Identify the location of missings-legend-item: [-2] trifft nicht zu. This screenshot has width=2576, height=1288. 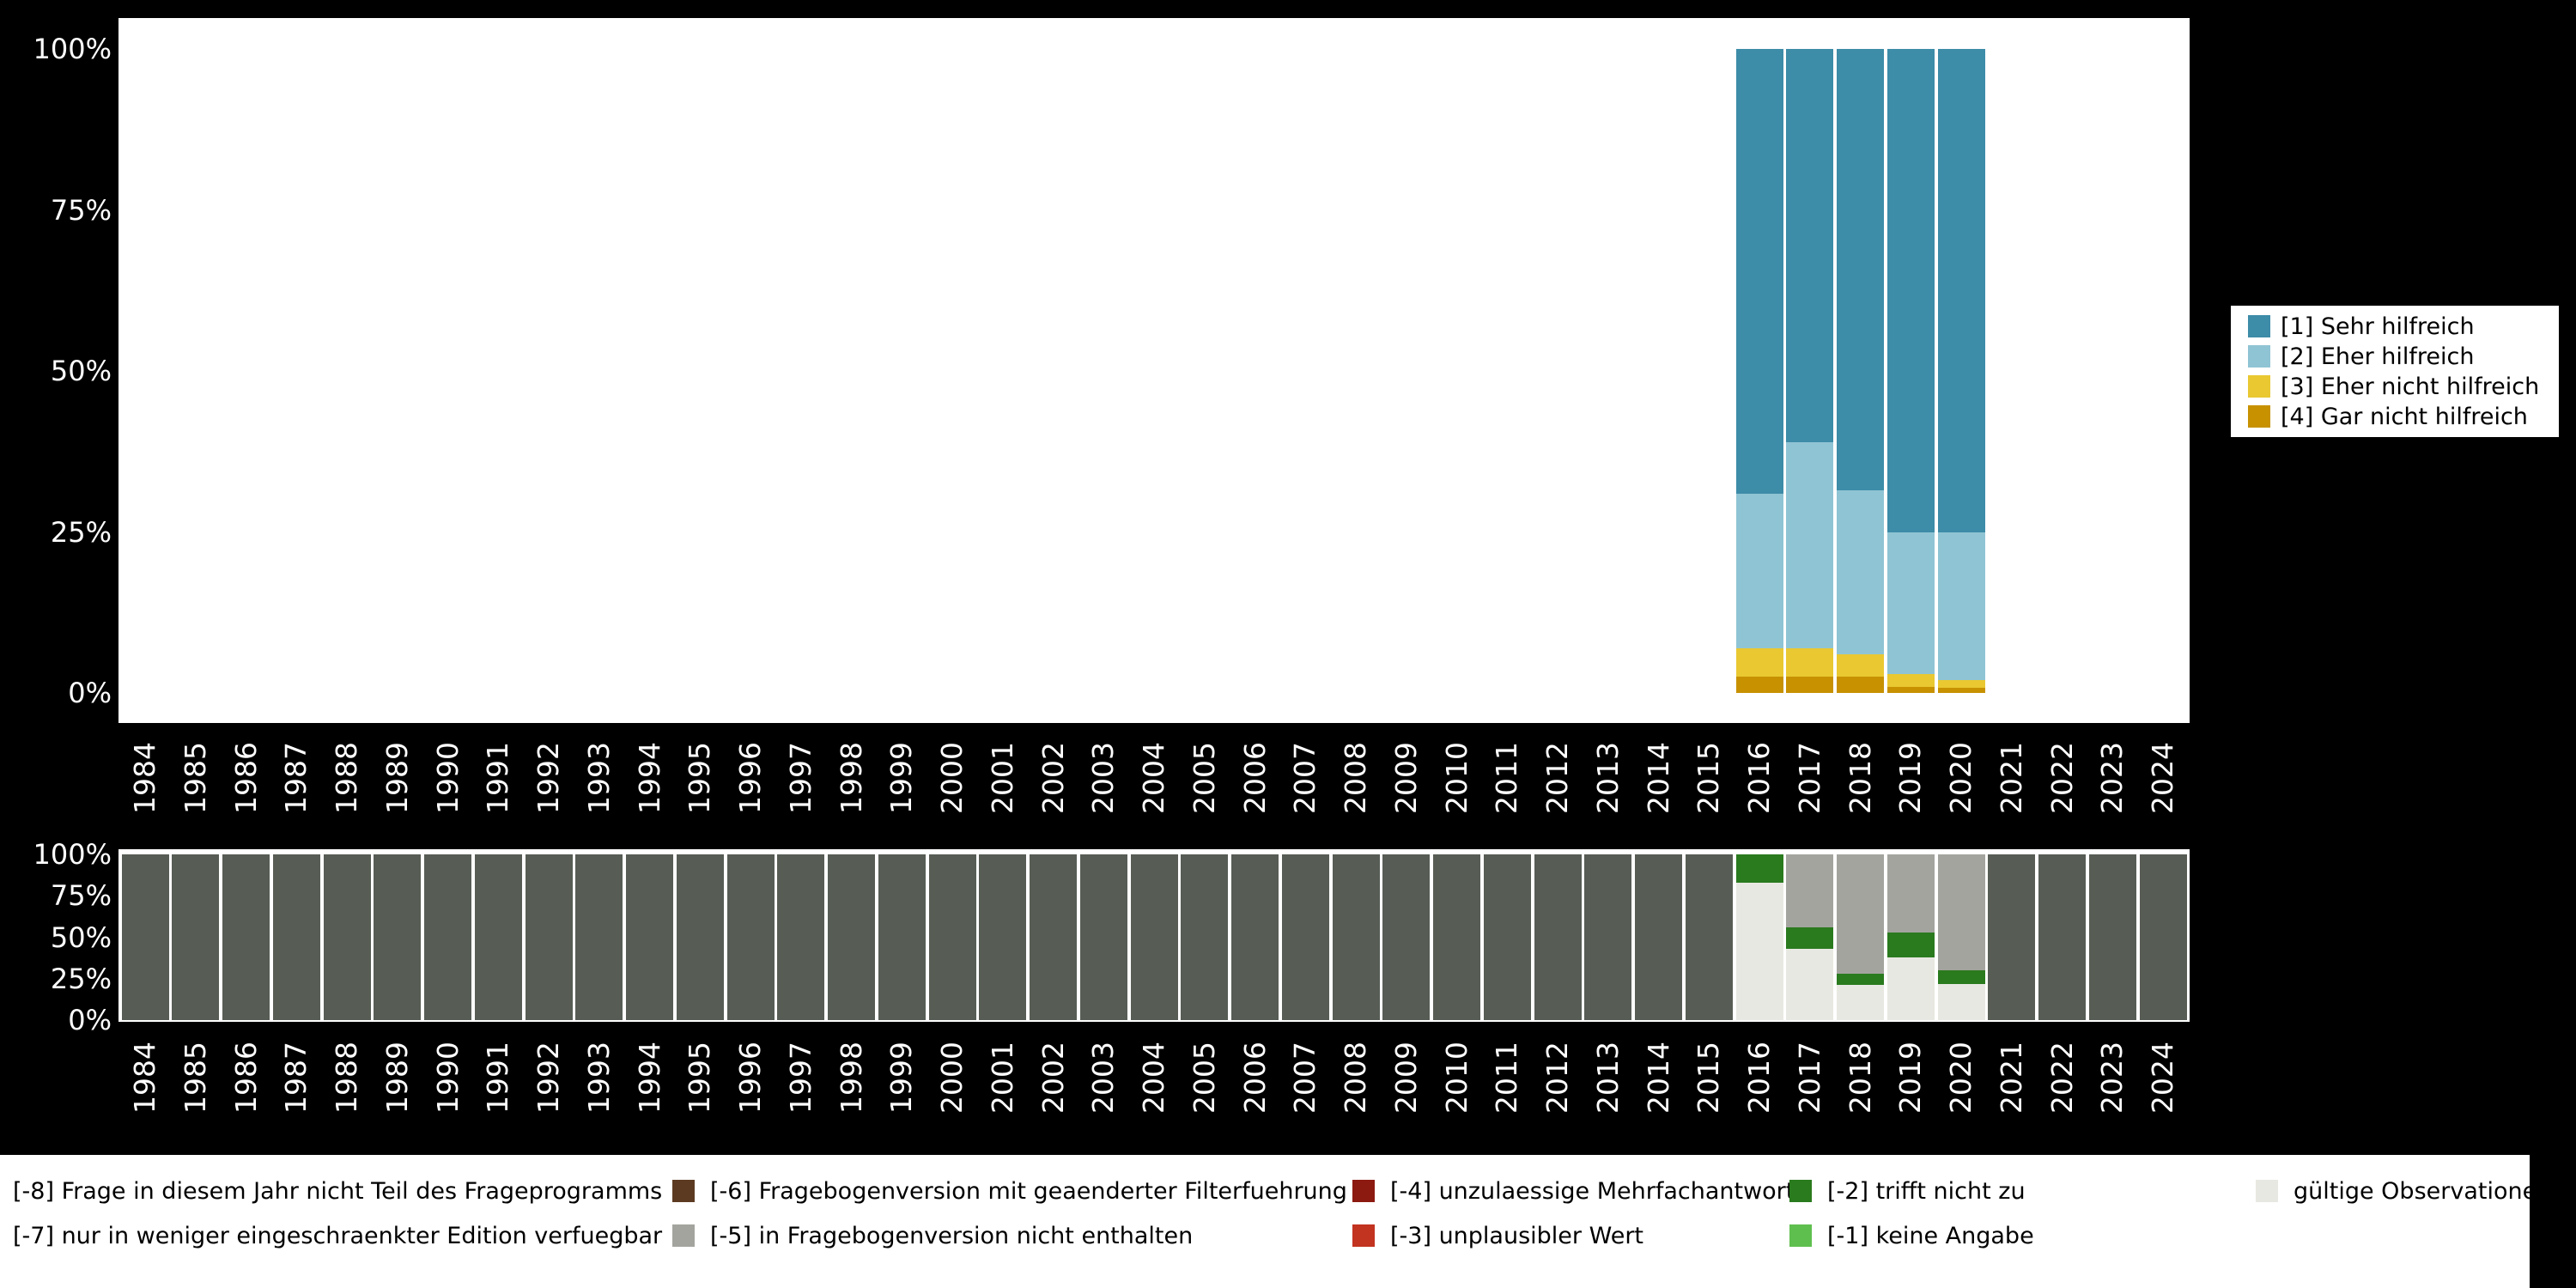
(1908, 1191).